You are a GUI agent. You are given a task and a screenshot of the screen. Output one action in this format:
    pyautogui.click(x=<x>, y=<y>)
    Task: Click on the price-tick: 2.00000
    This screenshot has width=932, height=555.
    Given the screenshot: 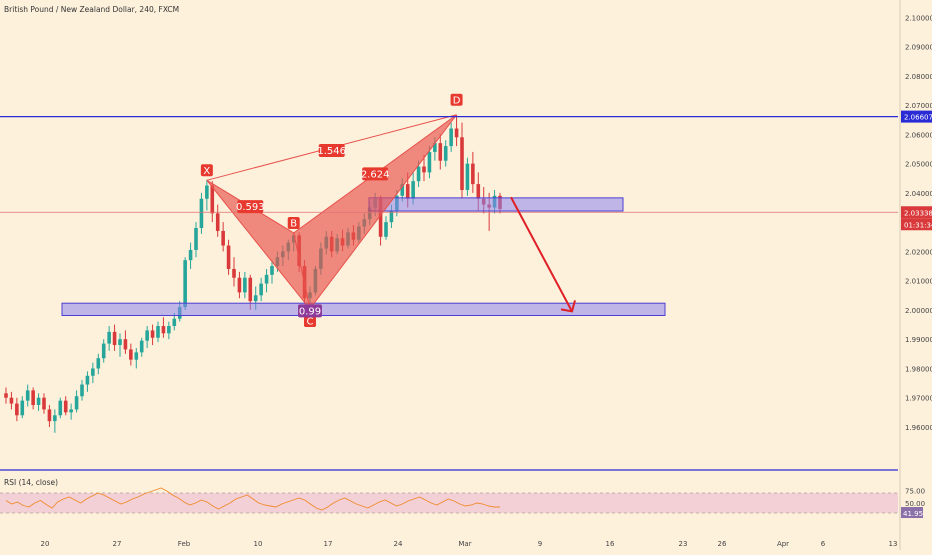 What is the action you would take?
    pyautogui.click(x=918, y=311)
    